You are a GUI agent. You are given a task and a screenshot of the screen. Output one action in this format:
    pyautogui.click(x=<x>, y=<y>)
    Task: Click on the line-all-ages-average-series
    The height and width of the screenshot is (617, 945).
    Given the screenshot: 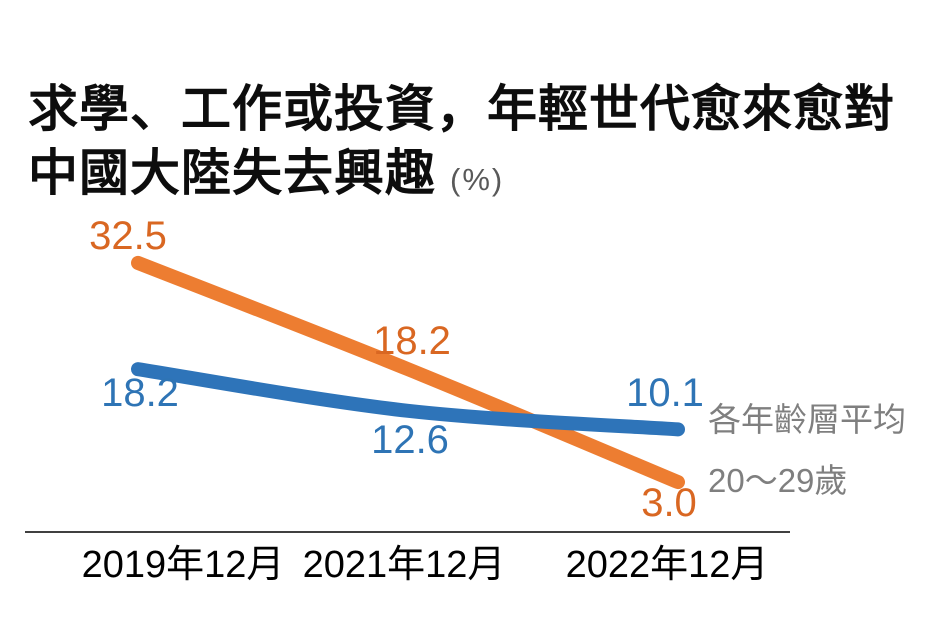 What is the action you would take?
    pyautogui.click(x=408, y=399)
    